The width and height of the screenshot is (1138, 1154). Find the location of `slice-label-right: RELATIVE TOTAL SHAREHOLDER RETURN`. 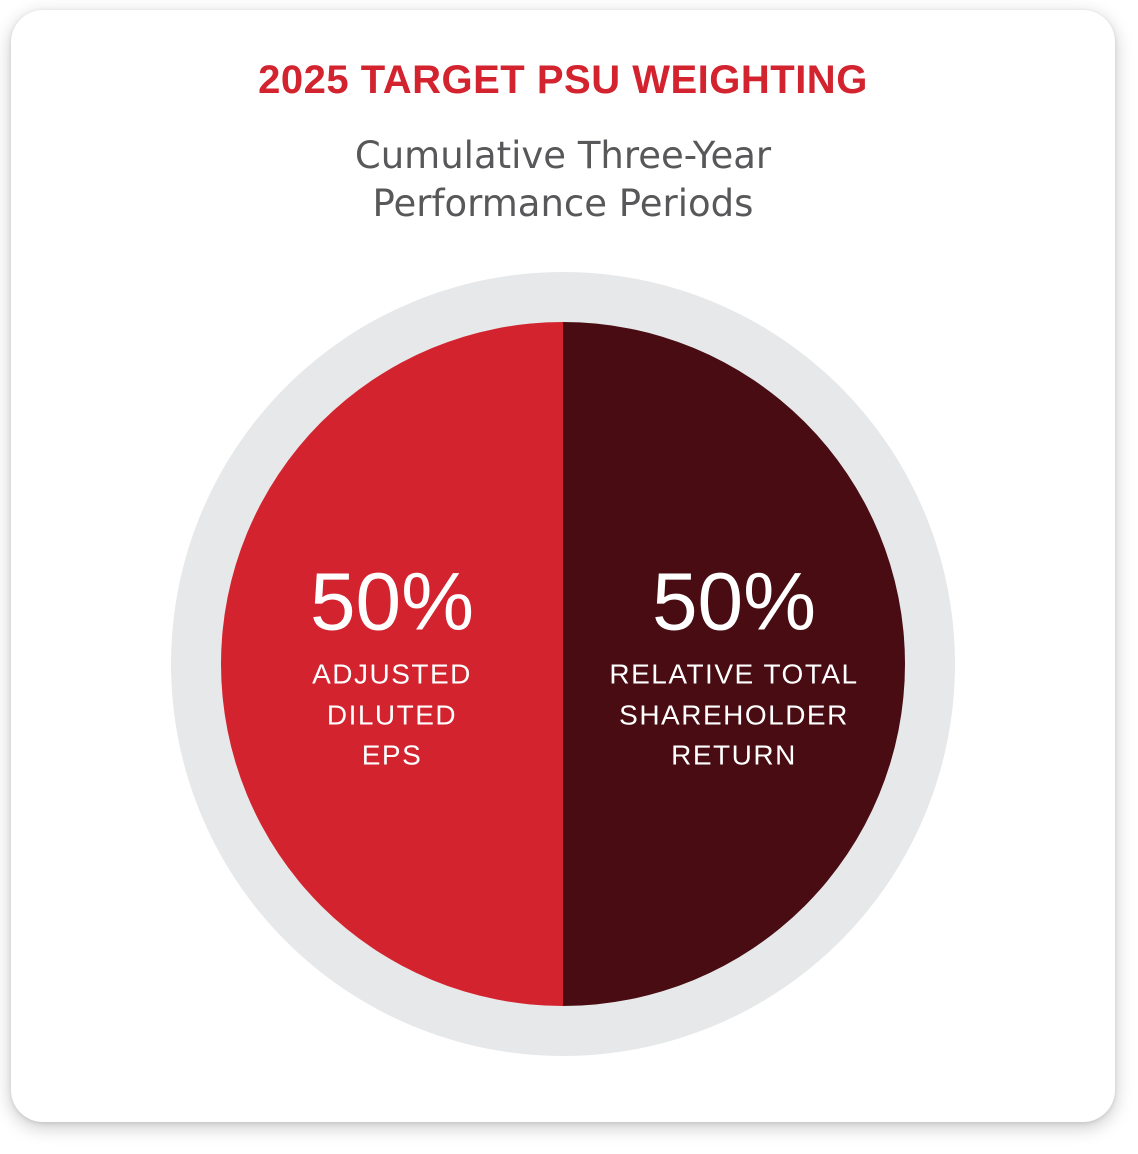

slice-label-right: RELATIVE TOTAL SHAREHOLDER RETURN is located at coordinates (734, 716).